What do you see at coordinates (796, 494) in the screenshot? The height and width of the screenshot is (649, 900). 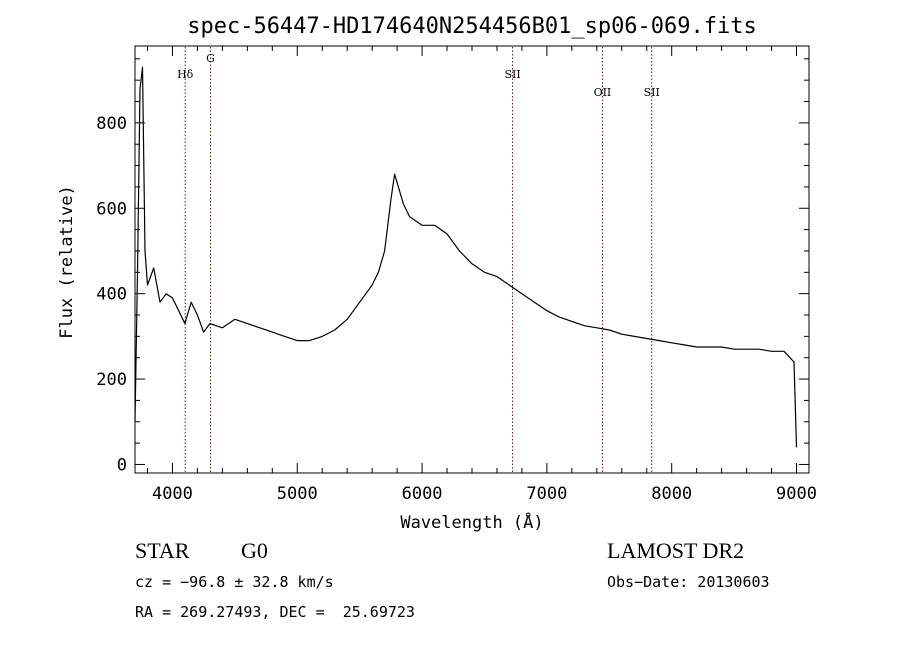 I see `x-tick-label: 9000` at bounding box center [796, 494].